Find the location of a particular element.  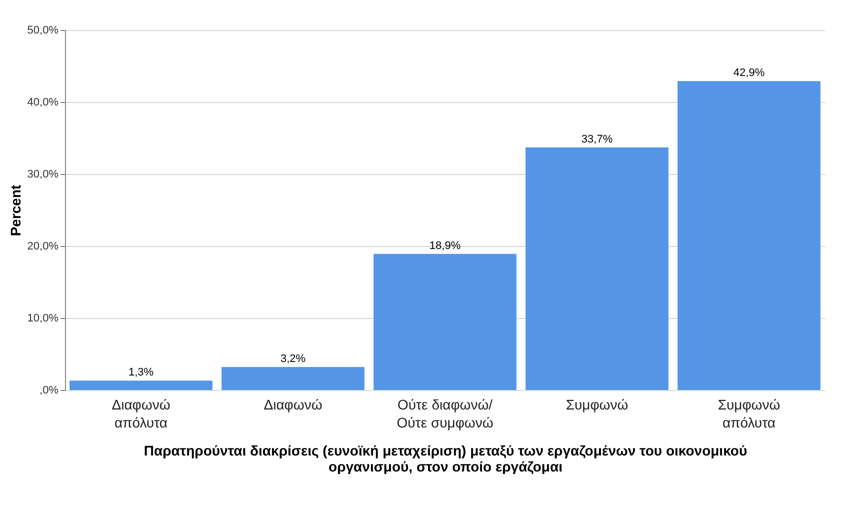

y-axis-title: Percent is located at coordinates (15, 210).